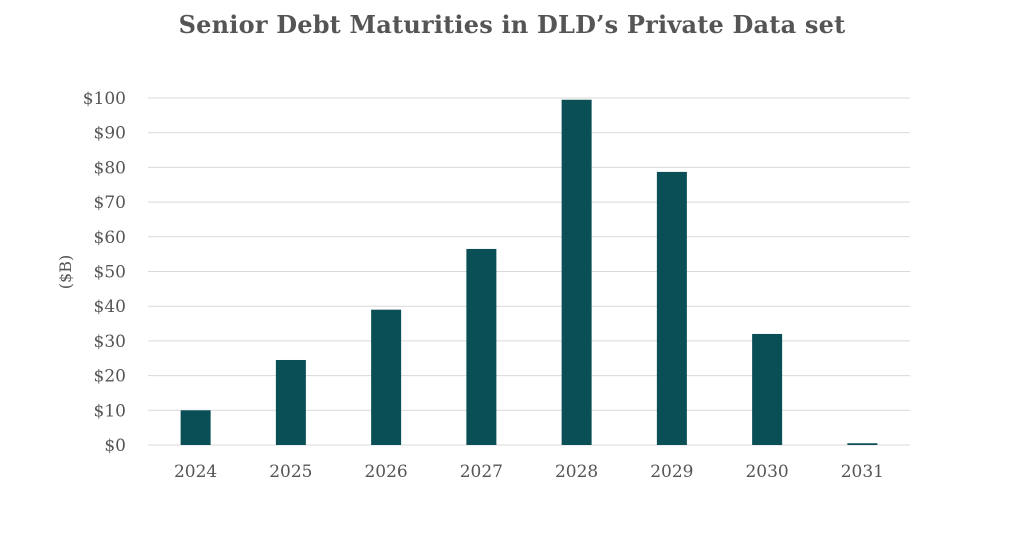 Image resolution: width=1024 pixels, height=560 pixels. Describe the element at coordinates (65, 272) in the screenshot. I see `y-axis-title: ($B)` at that location.